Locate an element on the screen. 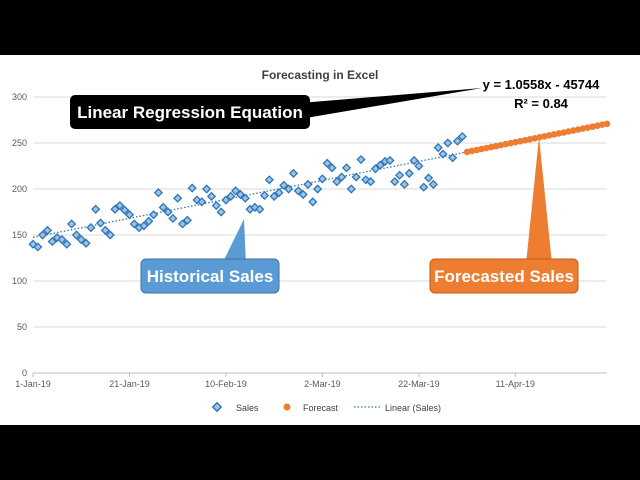  y-tick-label: 100 is located at coordinates (19, 281).